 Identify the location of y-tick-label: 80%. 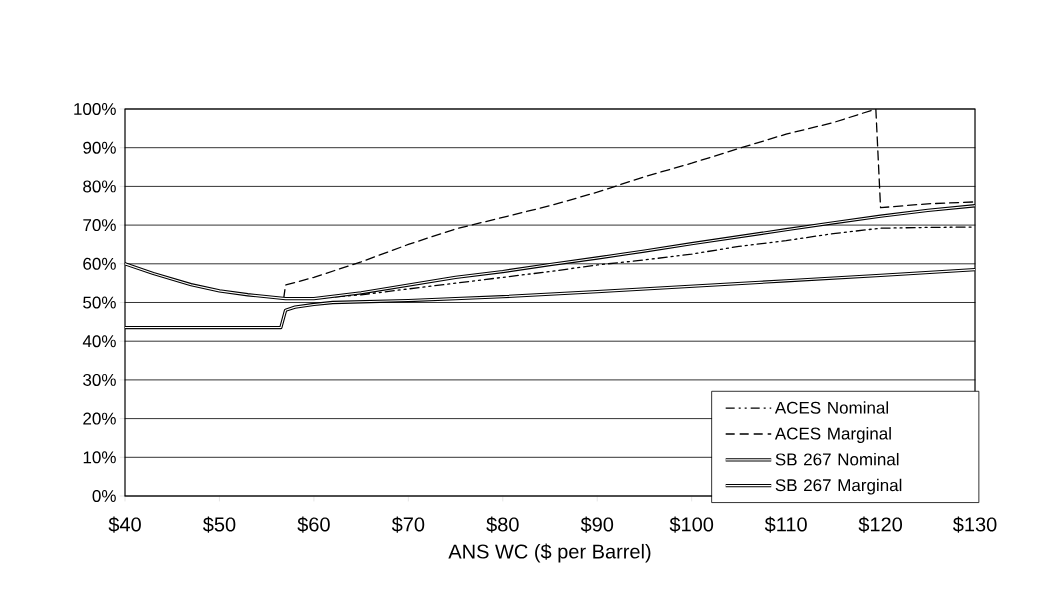
(99, 186).